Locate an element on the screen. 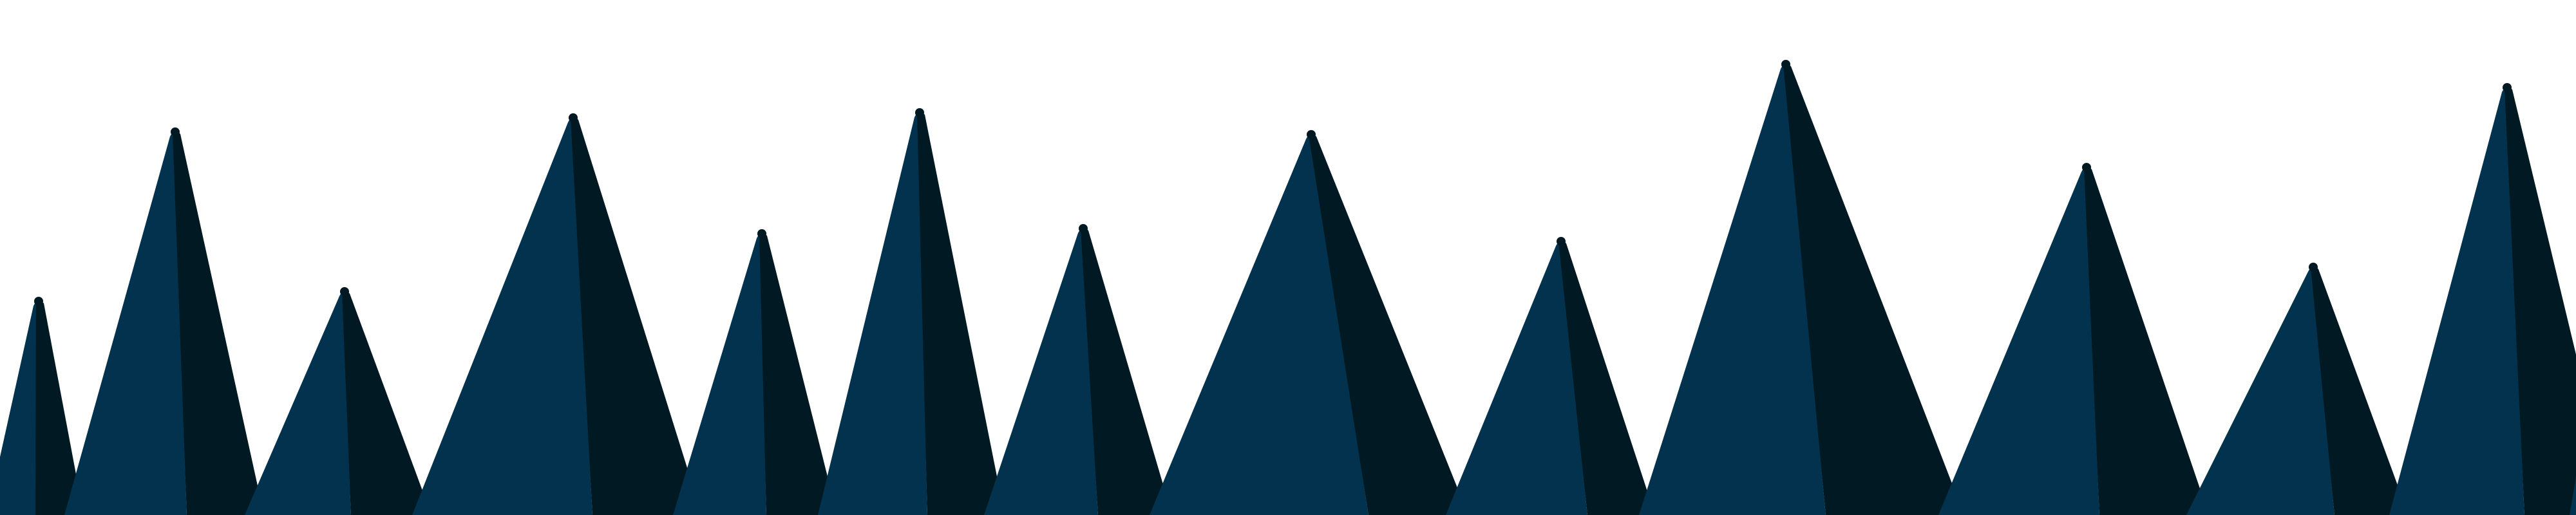  mountain-peak-14-lit-face is located at coordinates (2573, 495).